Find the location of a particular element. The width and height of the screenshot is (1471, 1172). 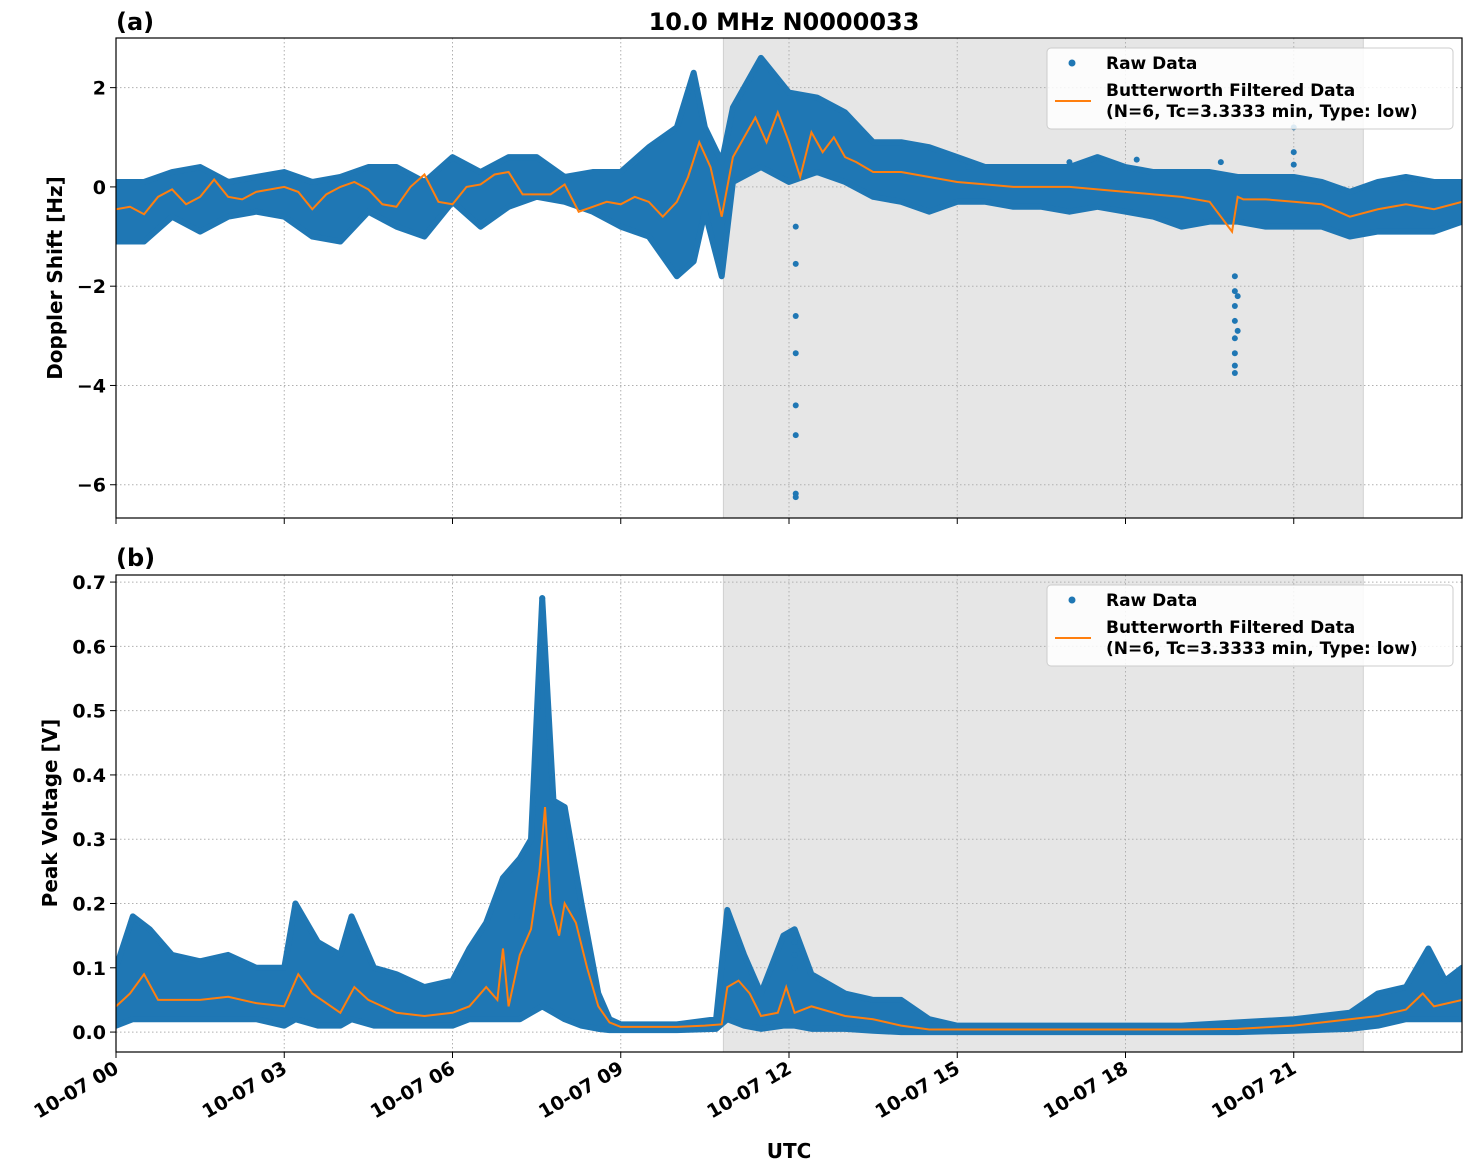

x-tick-label: 10-07 00 is located at coordinates (76, 1090).